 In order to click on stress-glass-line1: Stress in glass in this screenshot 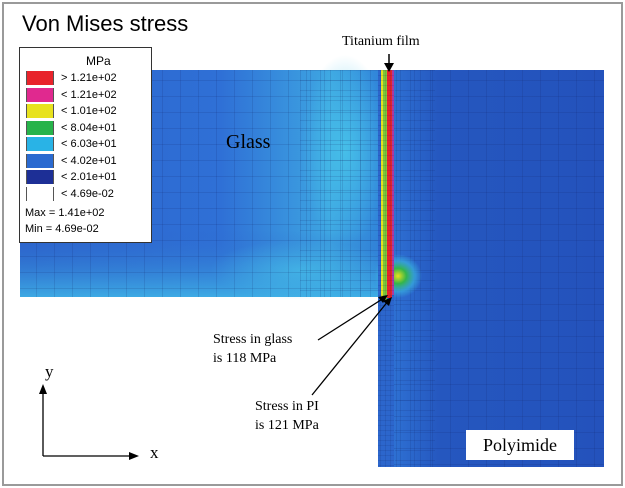, I will do `click(253, 339)`.